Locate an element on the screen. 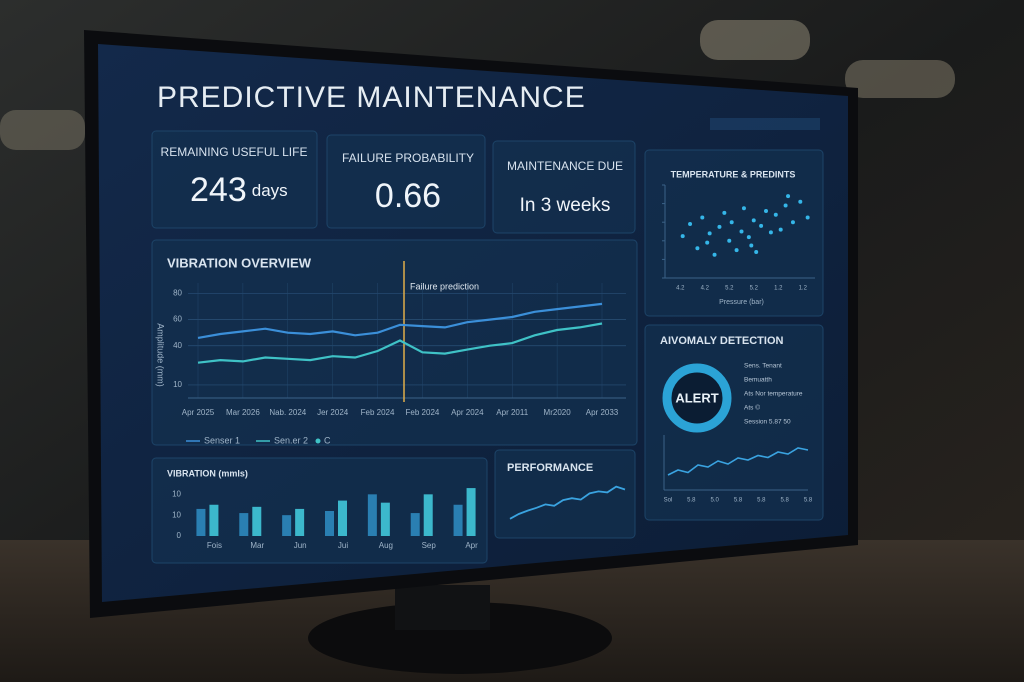 Image resolution: width=1024 pixels, height=682 pixels. legend-label: C is located at coordinates (327, 440).